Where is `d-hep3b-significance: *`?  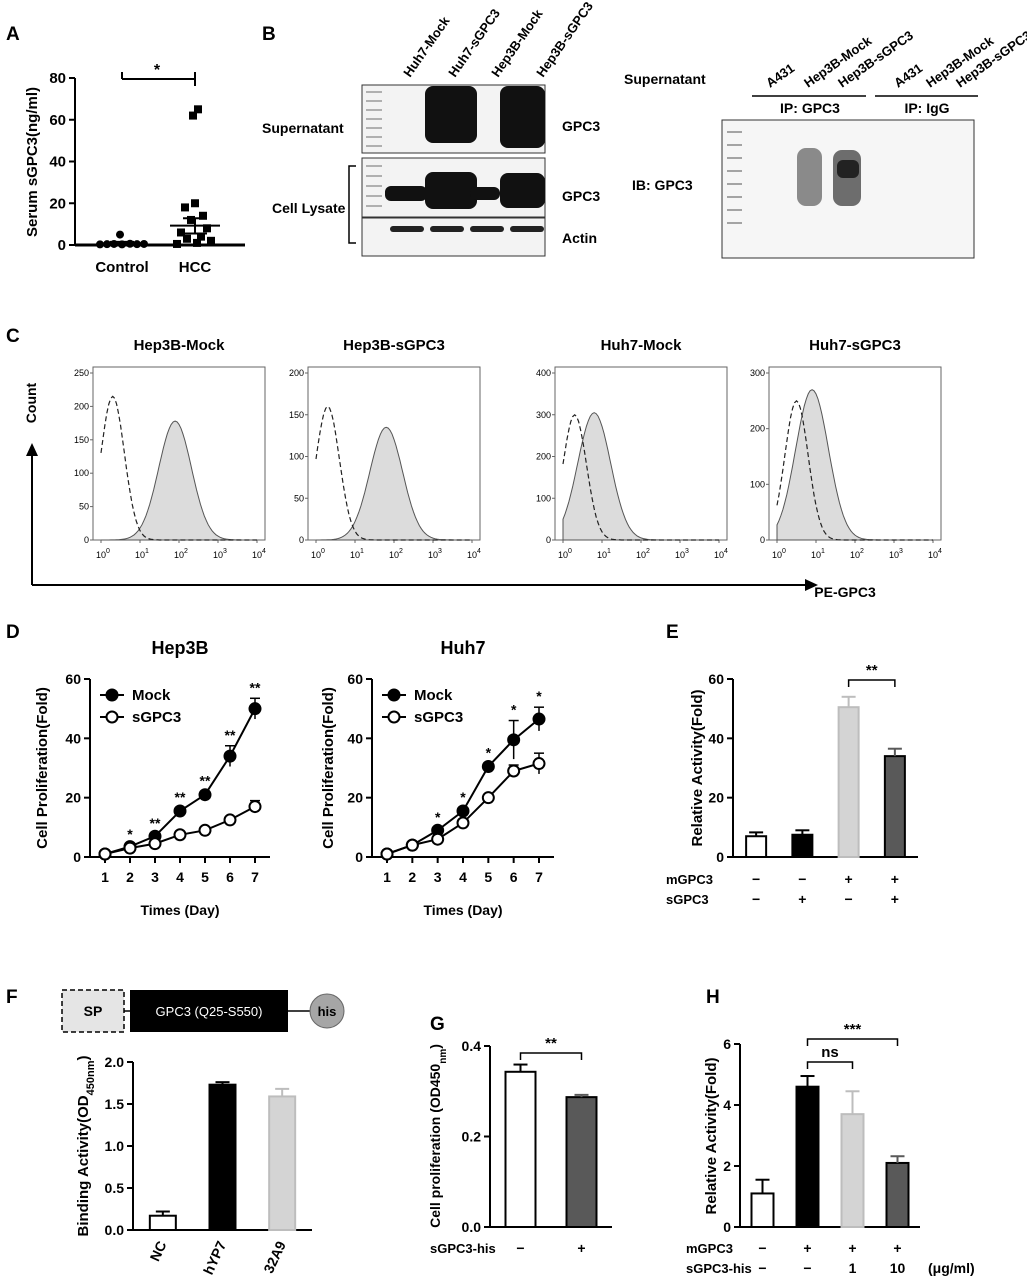 d-hep3b-significance: * is located at coordinates (130, 834).